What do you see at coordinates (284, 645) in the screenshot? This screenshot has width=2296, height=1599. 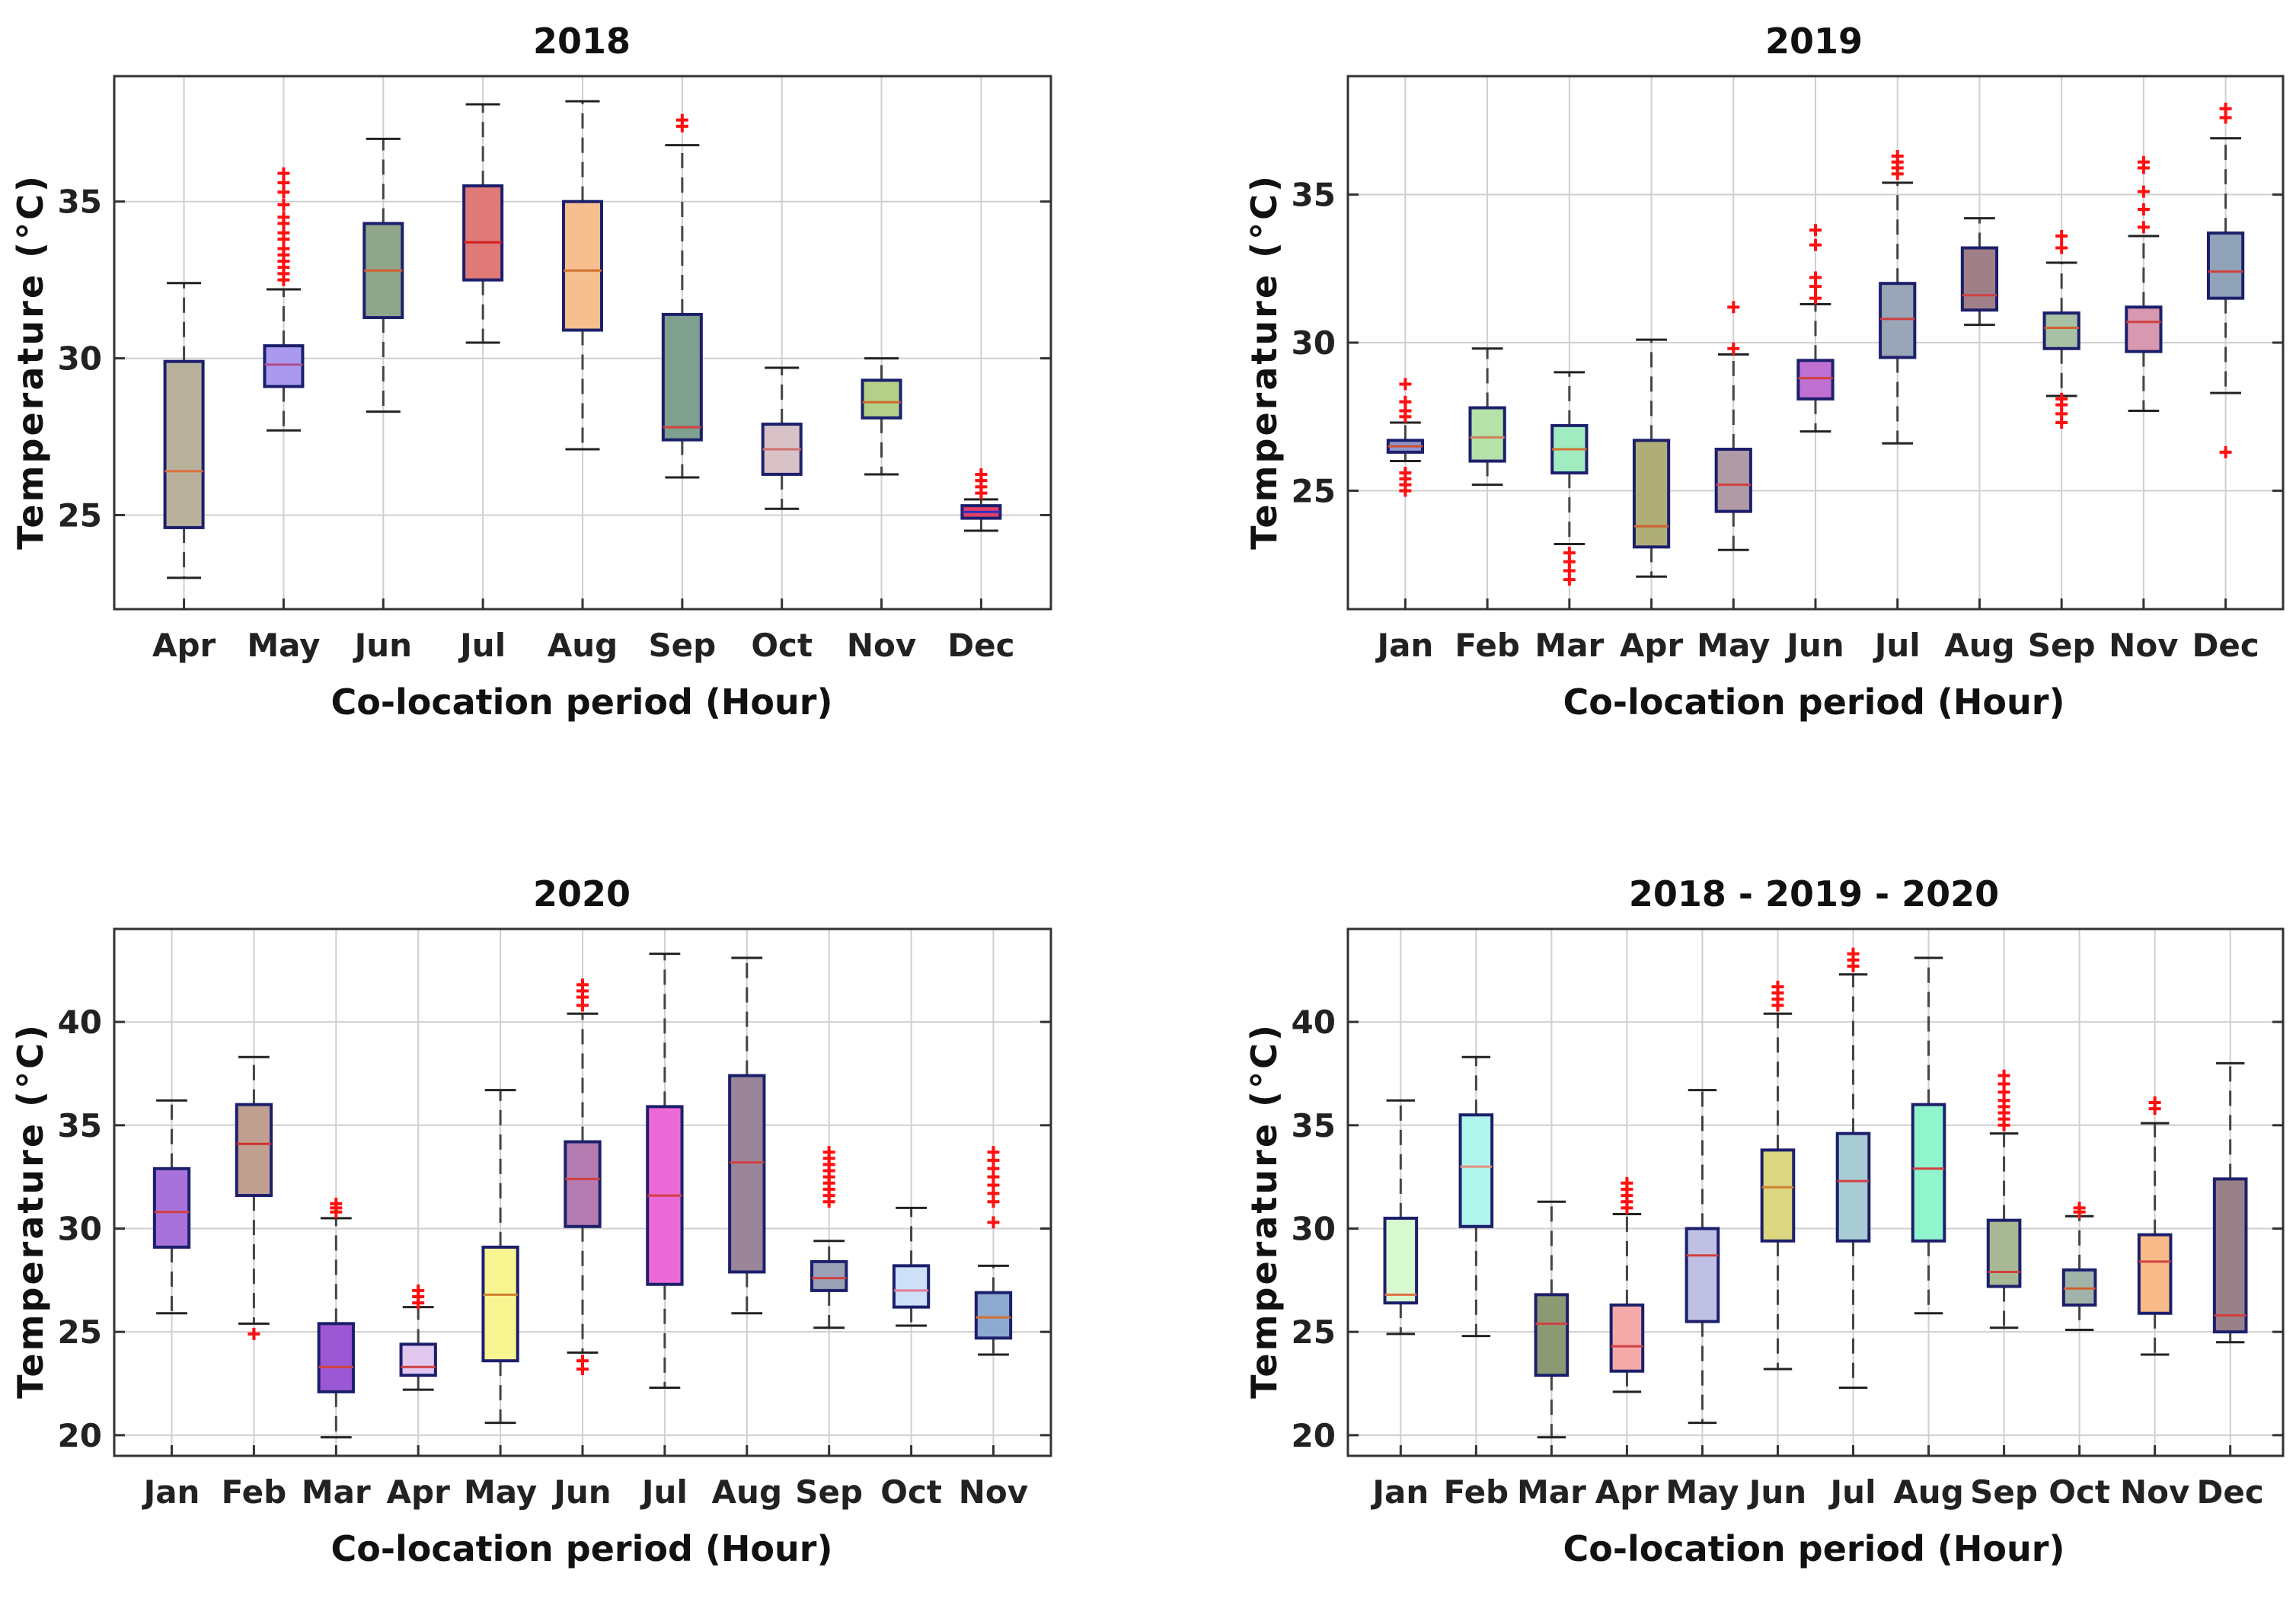 I see `x-tick-label: May` at bounding box center [284, 645].